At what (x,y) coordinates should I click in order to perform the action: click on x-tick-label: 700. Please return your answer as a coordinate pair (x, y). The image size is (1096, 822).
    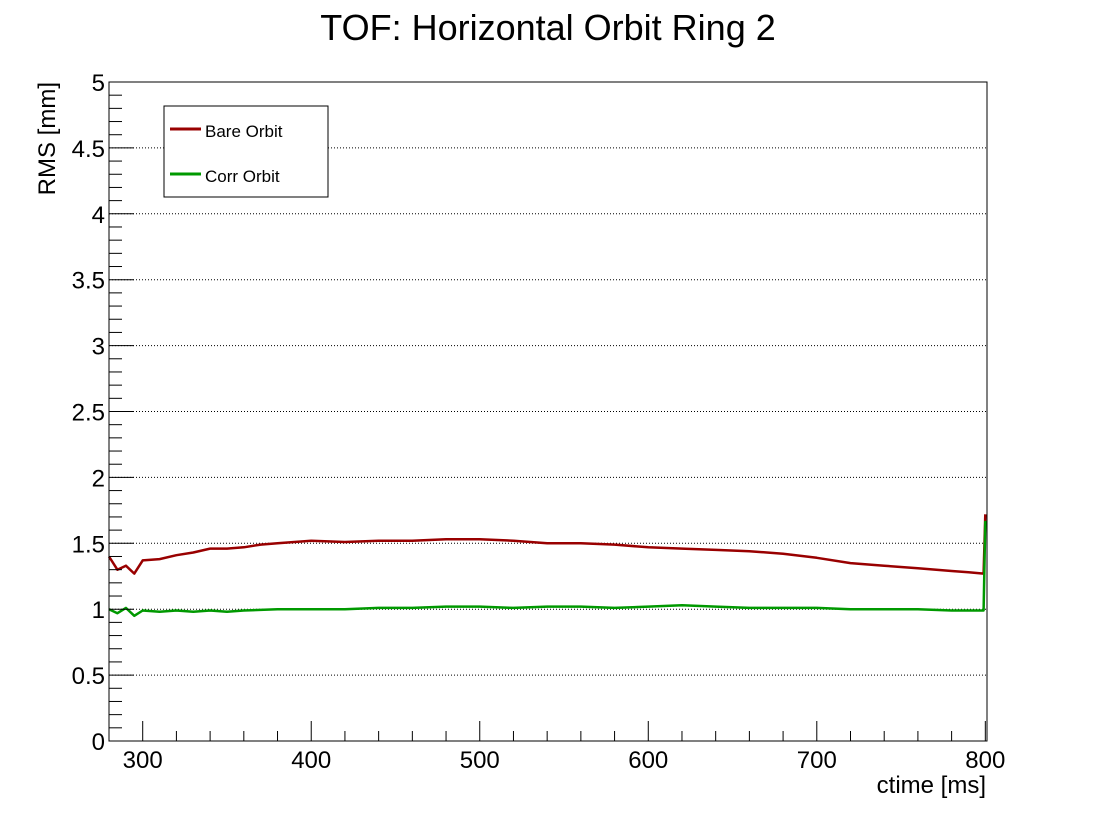
    Looking at the image, I should click on (817, 760).